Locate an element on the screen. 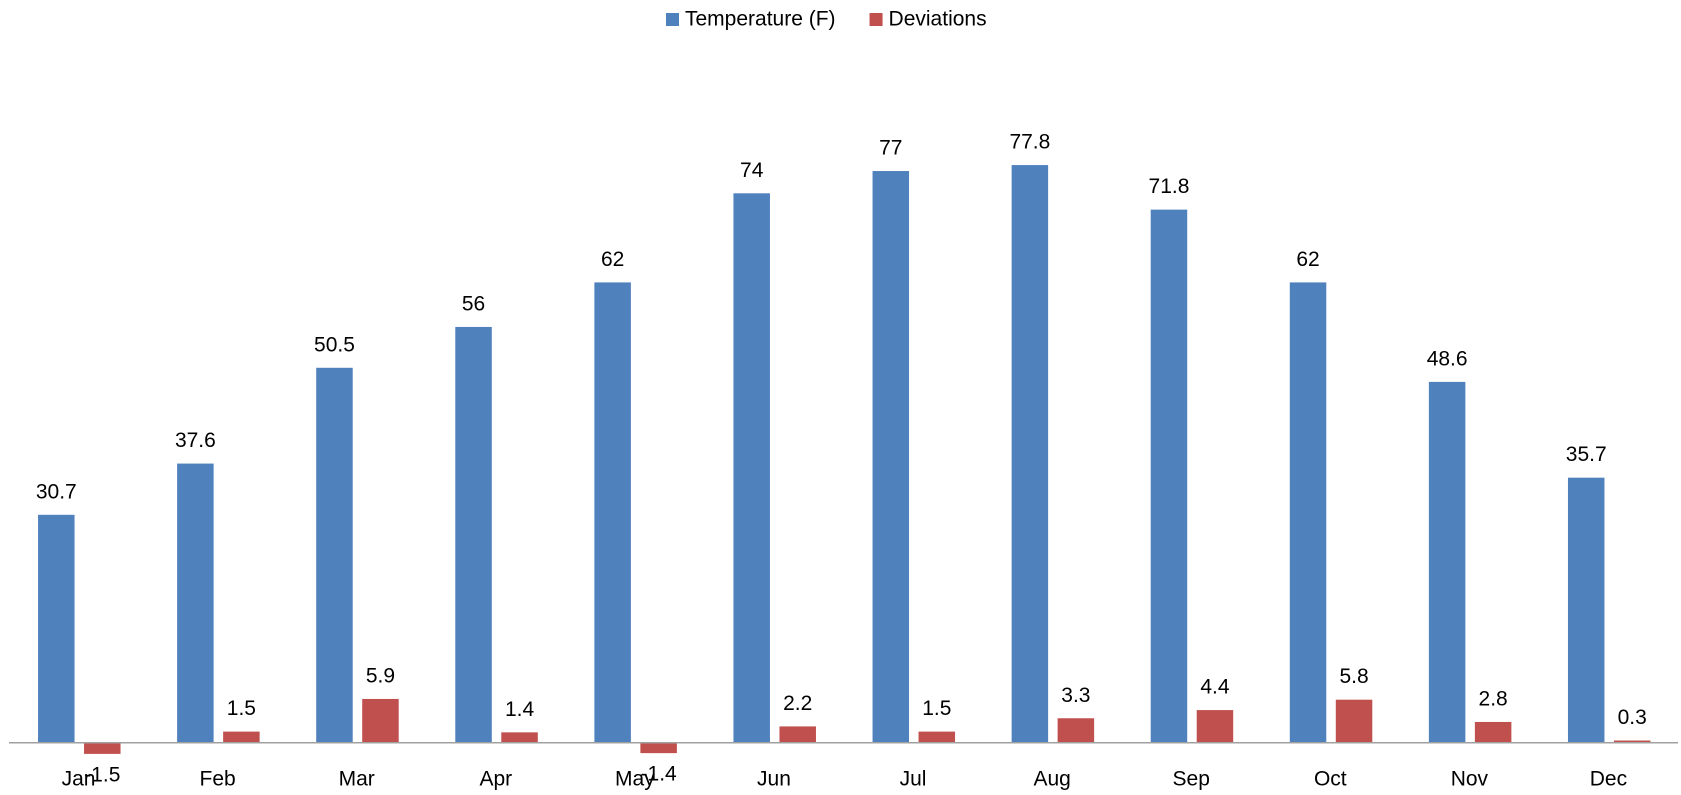  value-label: 48.6 is located at coordinates (1447, 358).